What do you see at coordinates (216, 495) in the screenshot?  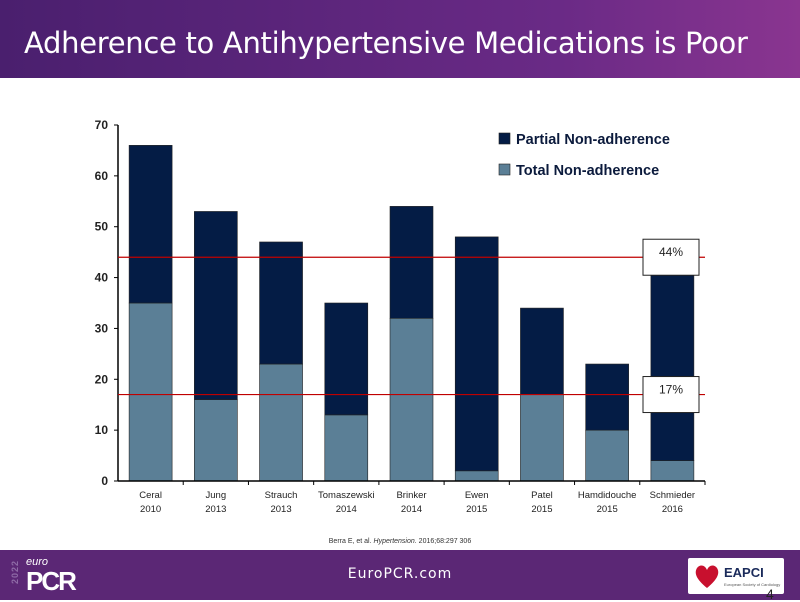 I see `x-tick-label: Jung` at bounding box center [216, 495].